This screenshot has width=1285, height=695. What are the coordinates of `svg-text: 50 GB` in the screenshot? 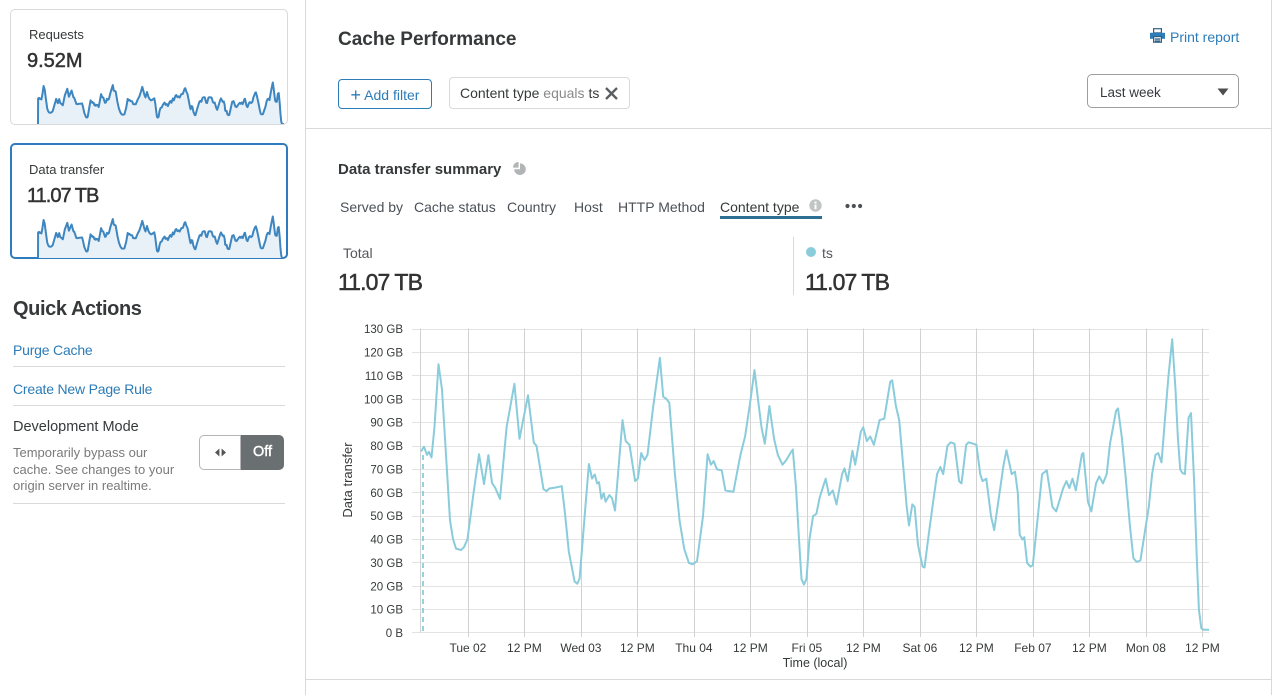 It's located at (386, 517).